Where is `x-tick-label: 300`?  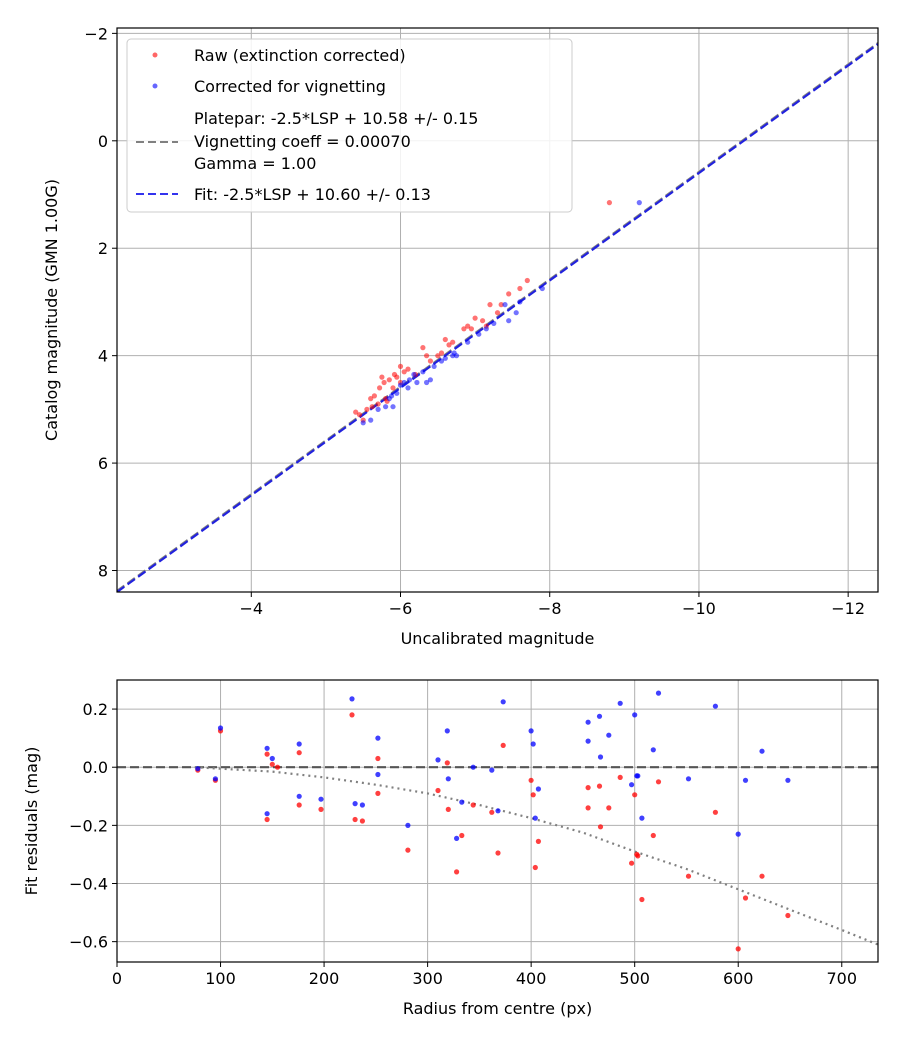 x-tick-label: 300 is located at coordinates (427, 978).